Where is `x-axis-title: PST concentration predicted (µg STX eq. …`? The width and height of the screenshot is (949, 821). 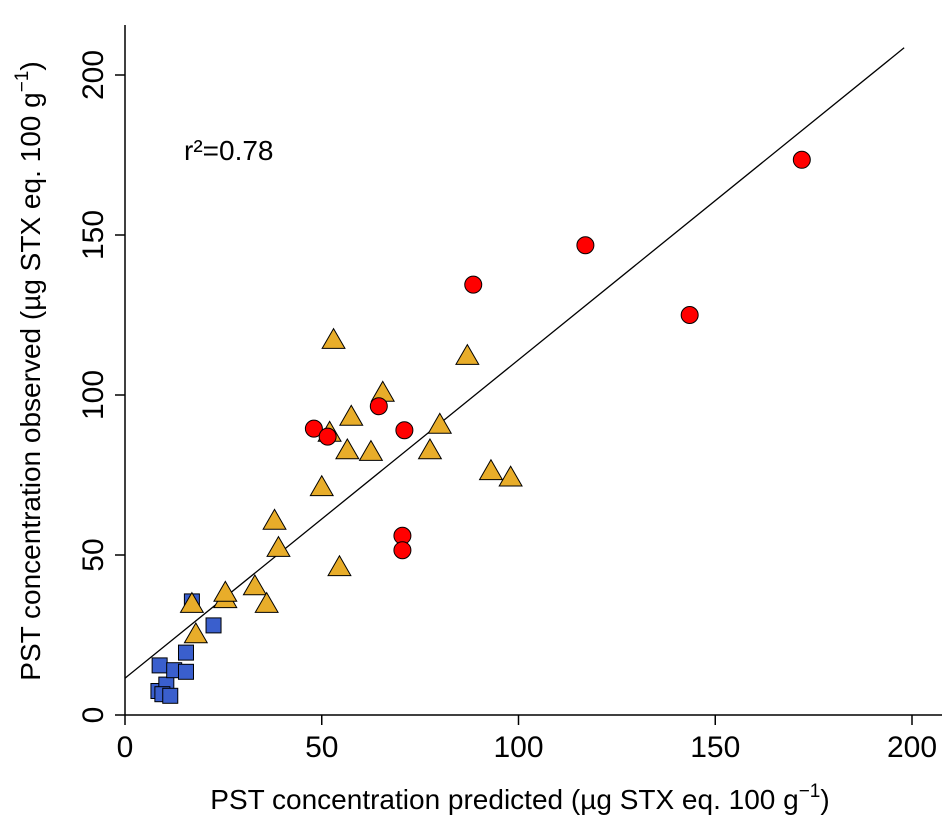 x-axis-title: PST concentration predicted (µg STX eq. … is located at coordinates (519, 798).